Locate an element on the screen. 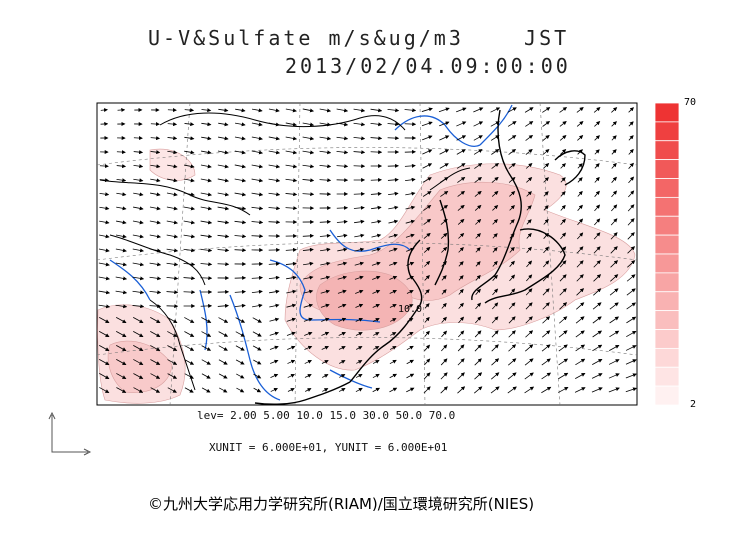 Image resolution: width=752 pixels, height=536 pixels. colorbar is located at coordinates (667, 254).